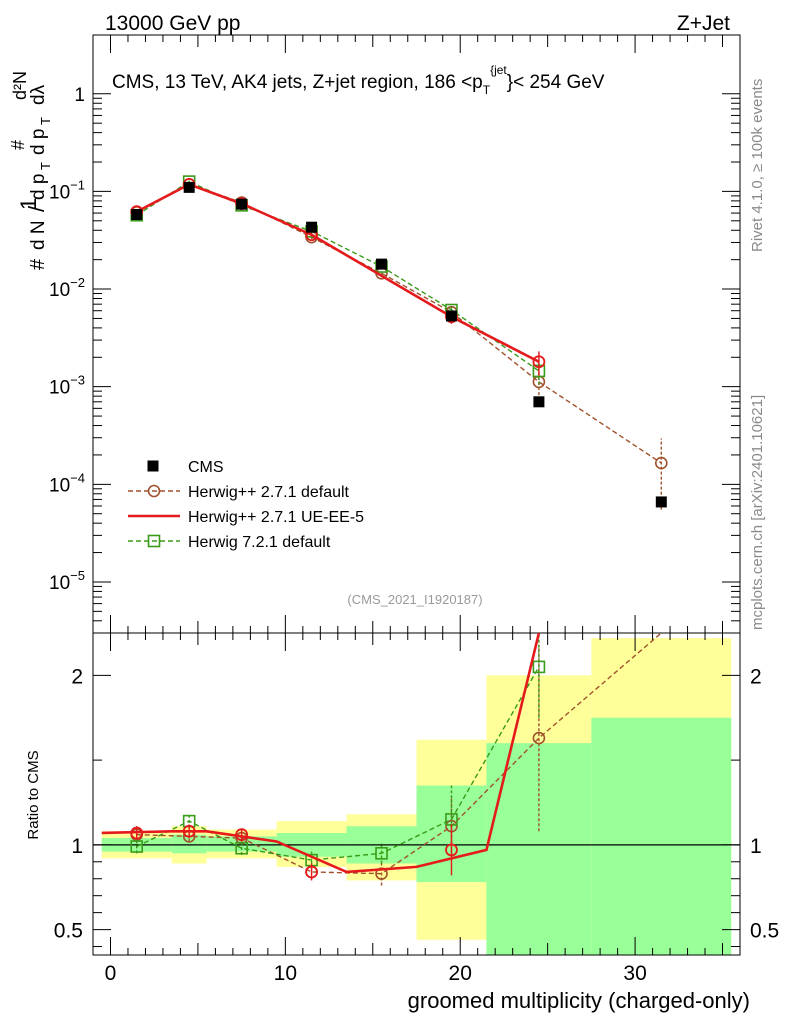 The image size is (786, 1024). I want to click on main-y-tick-label: 10⁻², so click(67, 288).